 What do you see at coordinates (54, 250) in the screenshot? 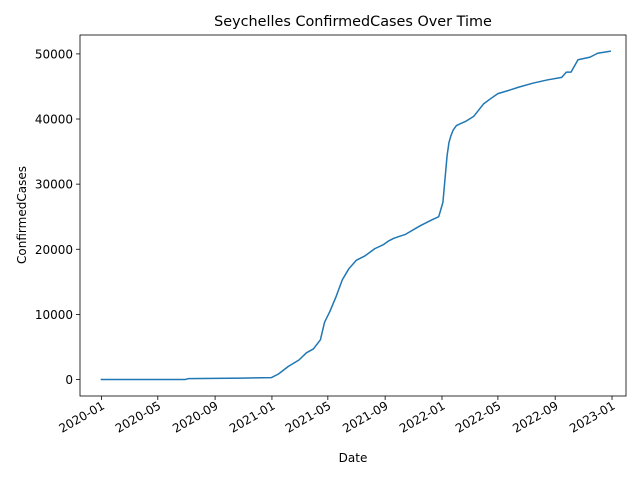
I see `y-tick-label: 20000` at bounding box center [54, 250].